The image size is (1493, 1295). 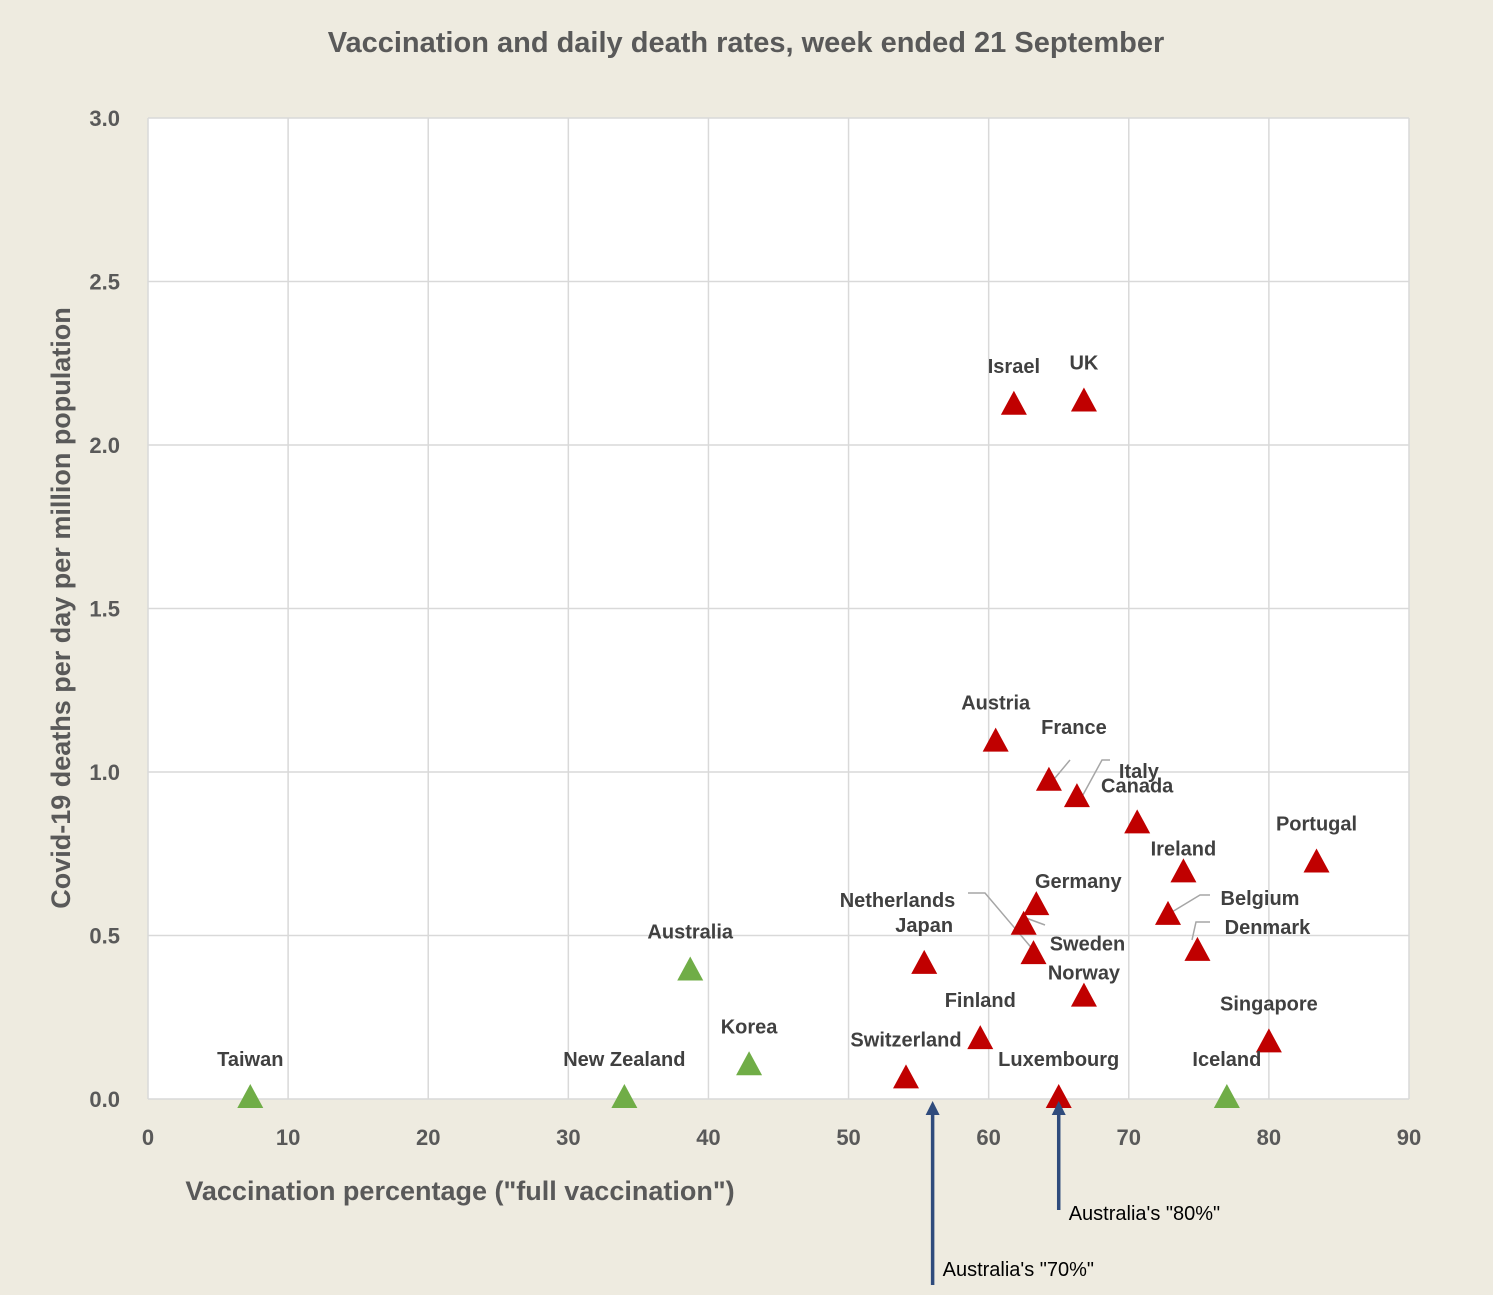 I want to click on point-australia, so click(x=690, y=968).